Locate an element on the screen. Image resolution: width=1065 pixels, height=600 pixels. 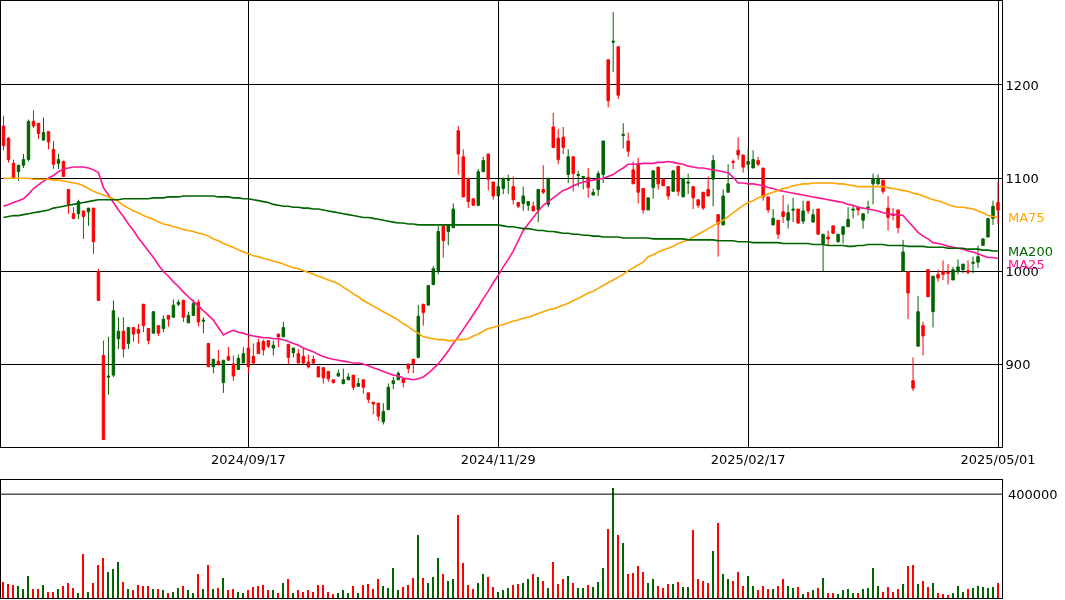
y-tick-label: 1200 is located at coordinates (1022, 85).